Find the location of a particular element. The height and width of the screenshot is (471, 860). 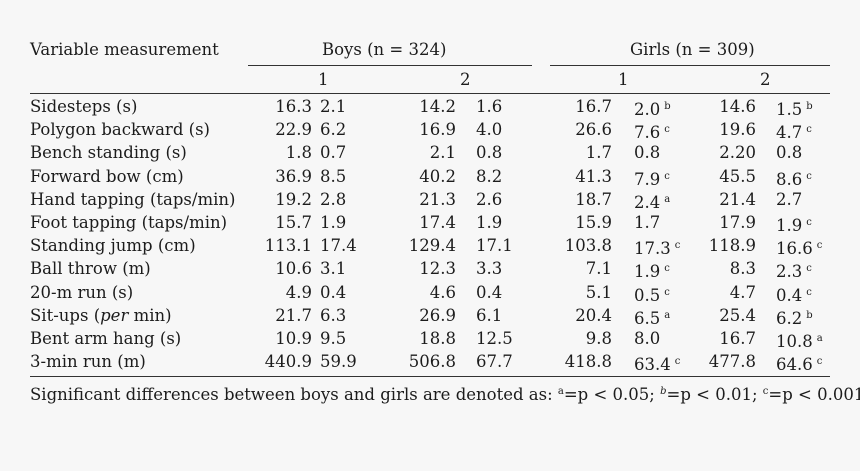

mean-value: 4.6 is located at coordinates (442, 292).